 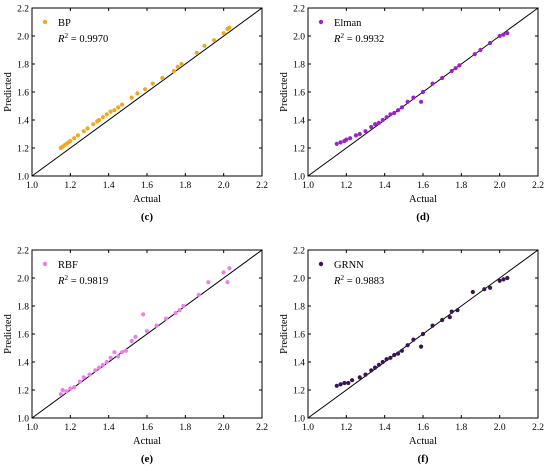 I want to click on legend-label: GRNN, so click(x=349, y=265).